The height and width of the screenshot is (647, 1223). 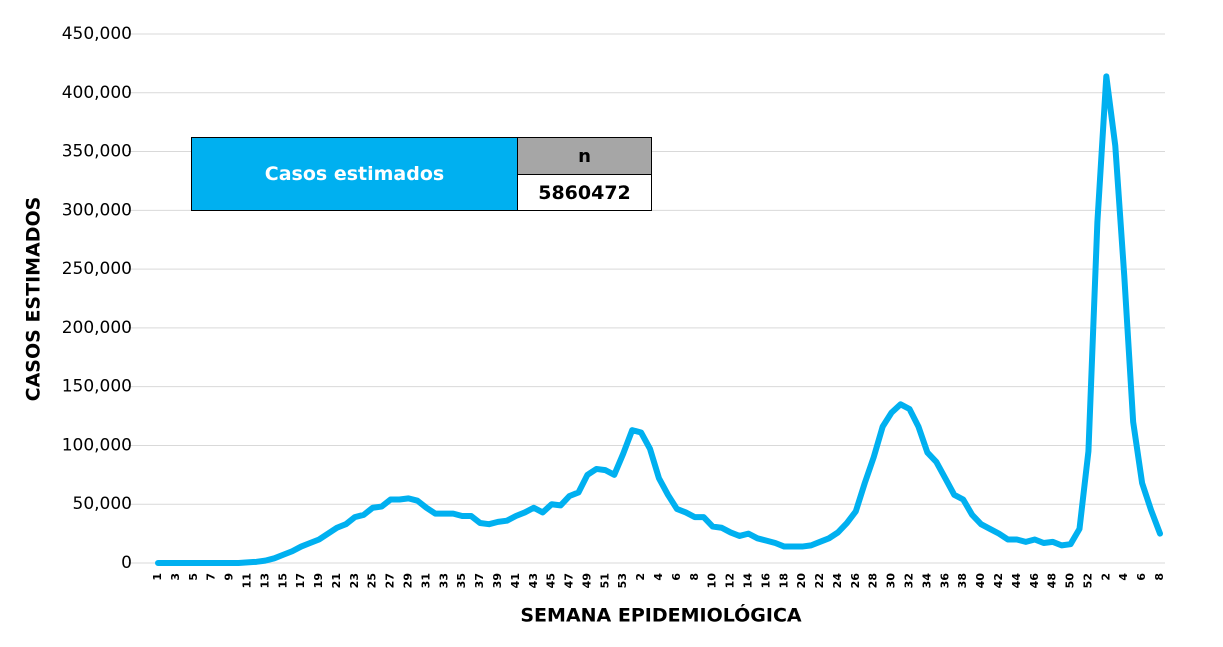 I want to click on y-tick-label: 200,000, so click(x=97, y=328).